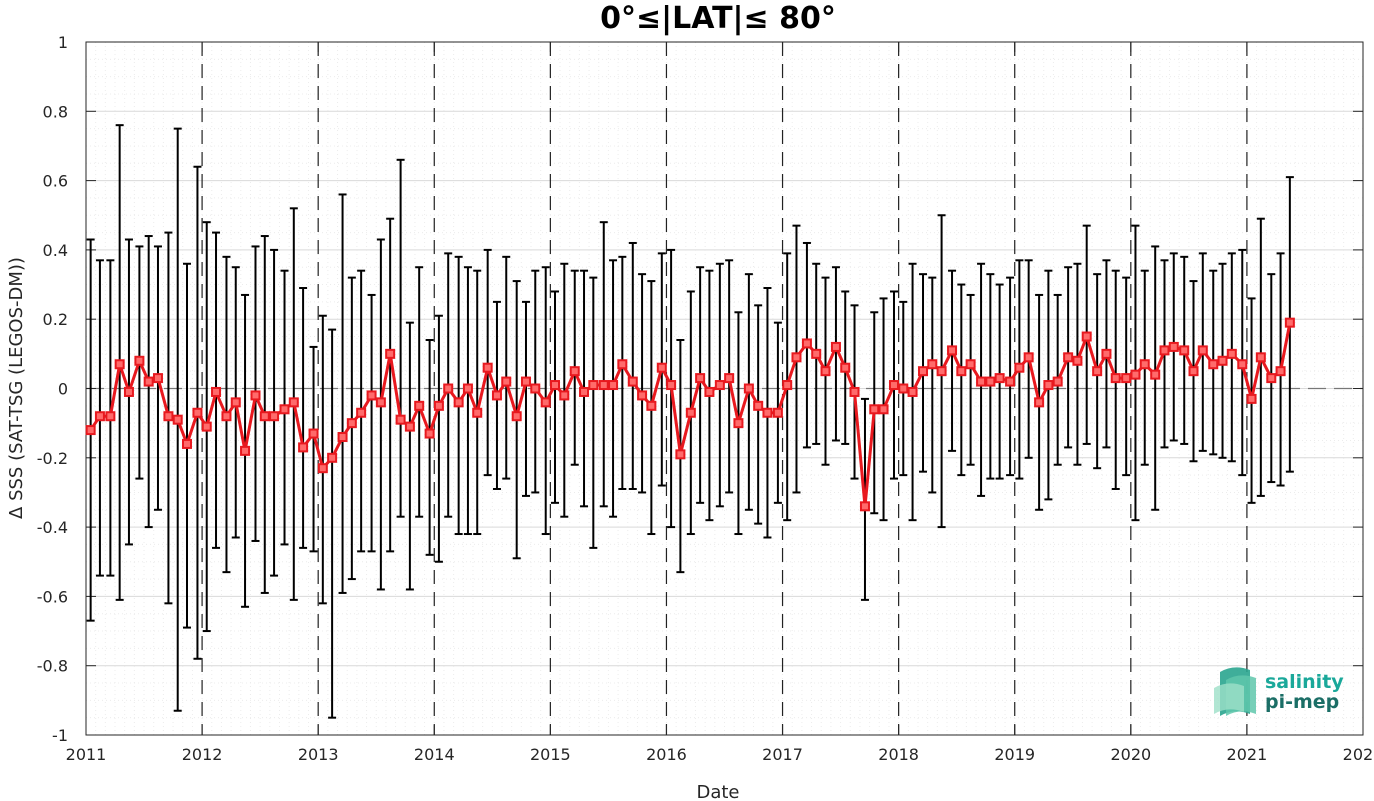  I want to click on x-tick-label: 2011, so click(86, 754).